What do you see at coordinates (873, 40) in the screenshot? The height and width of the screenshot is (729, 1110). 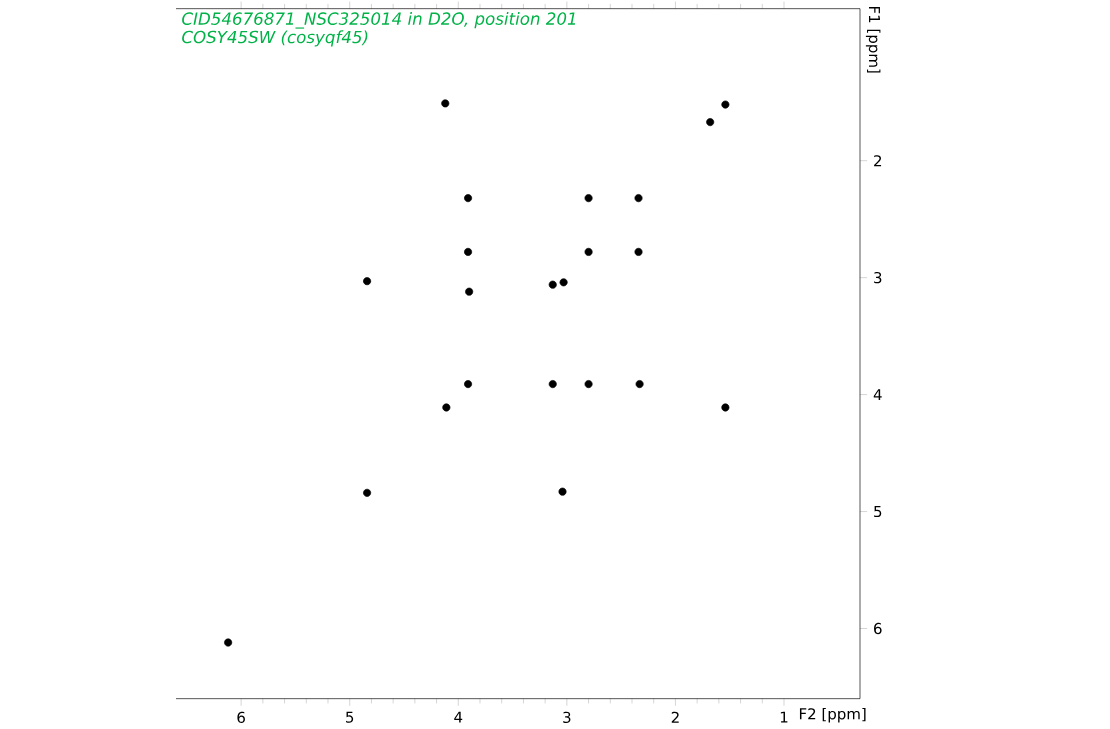 I see `y-axis-title: F1 [ppm]` at bounding box center [873, 40].